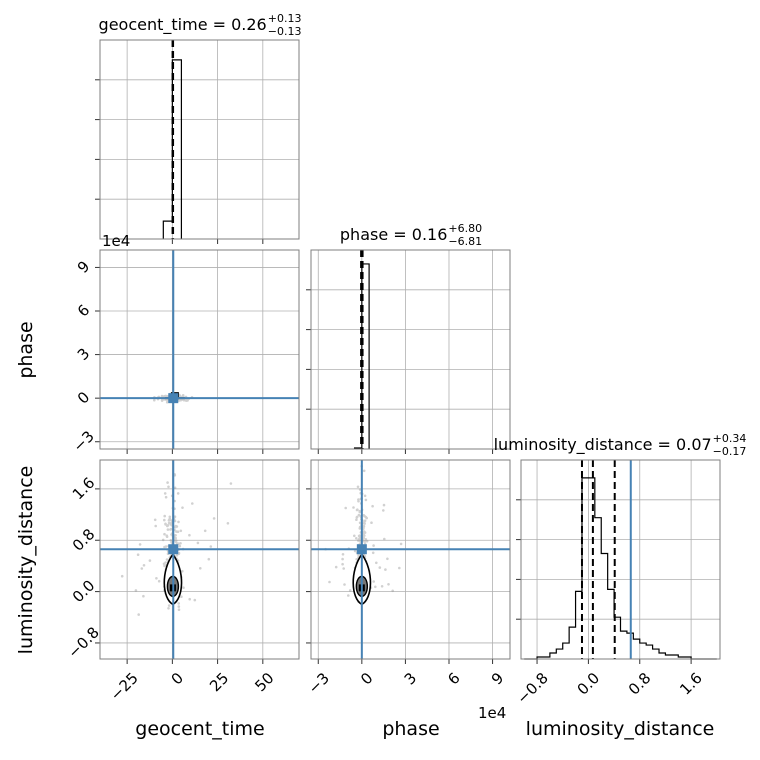  What do you see at coordinates (197, 141) in the screenshot?
I see `hist-geocent-time-panel` at bounding box center [197, 141].